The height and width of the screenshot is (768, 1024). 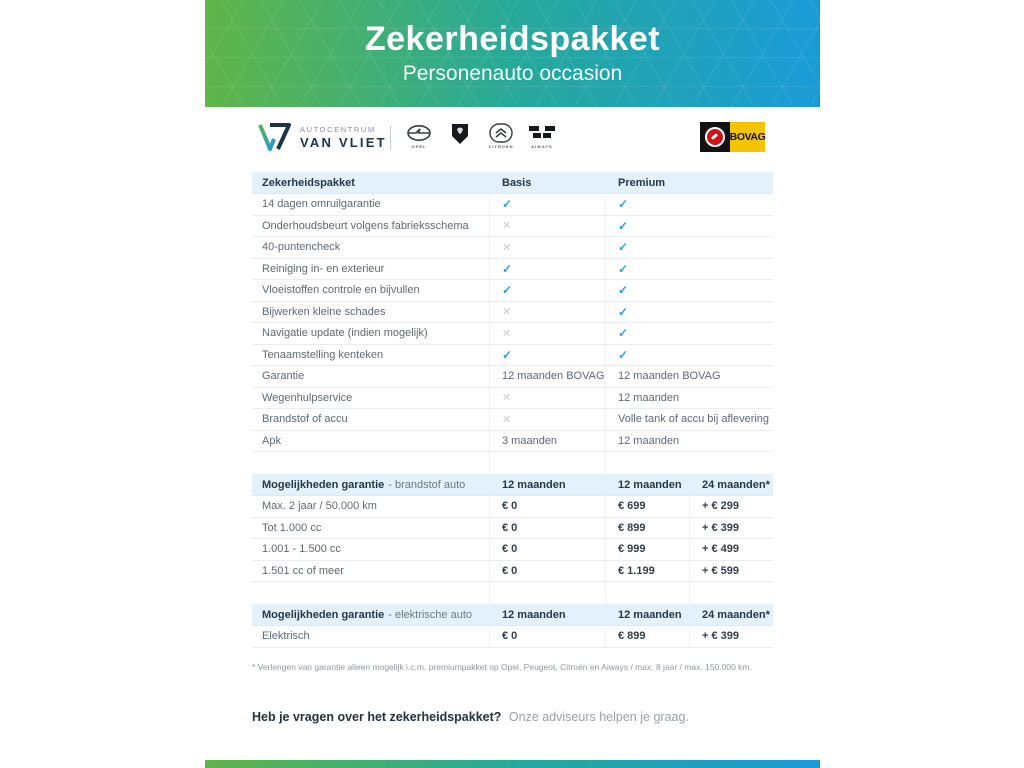 What do you see at coordinates (689, 420) in the screenshot?
I see `cell-value: Volle tank of accu bij aflevering` at bounding box center [689, 420].